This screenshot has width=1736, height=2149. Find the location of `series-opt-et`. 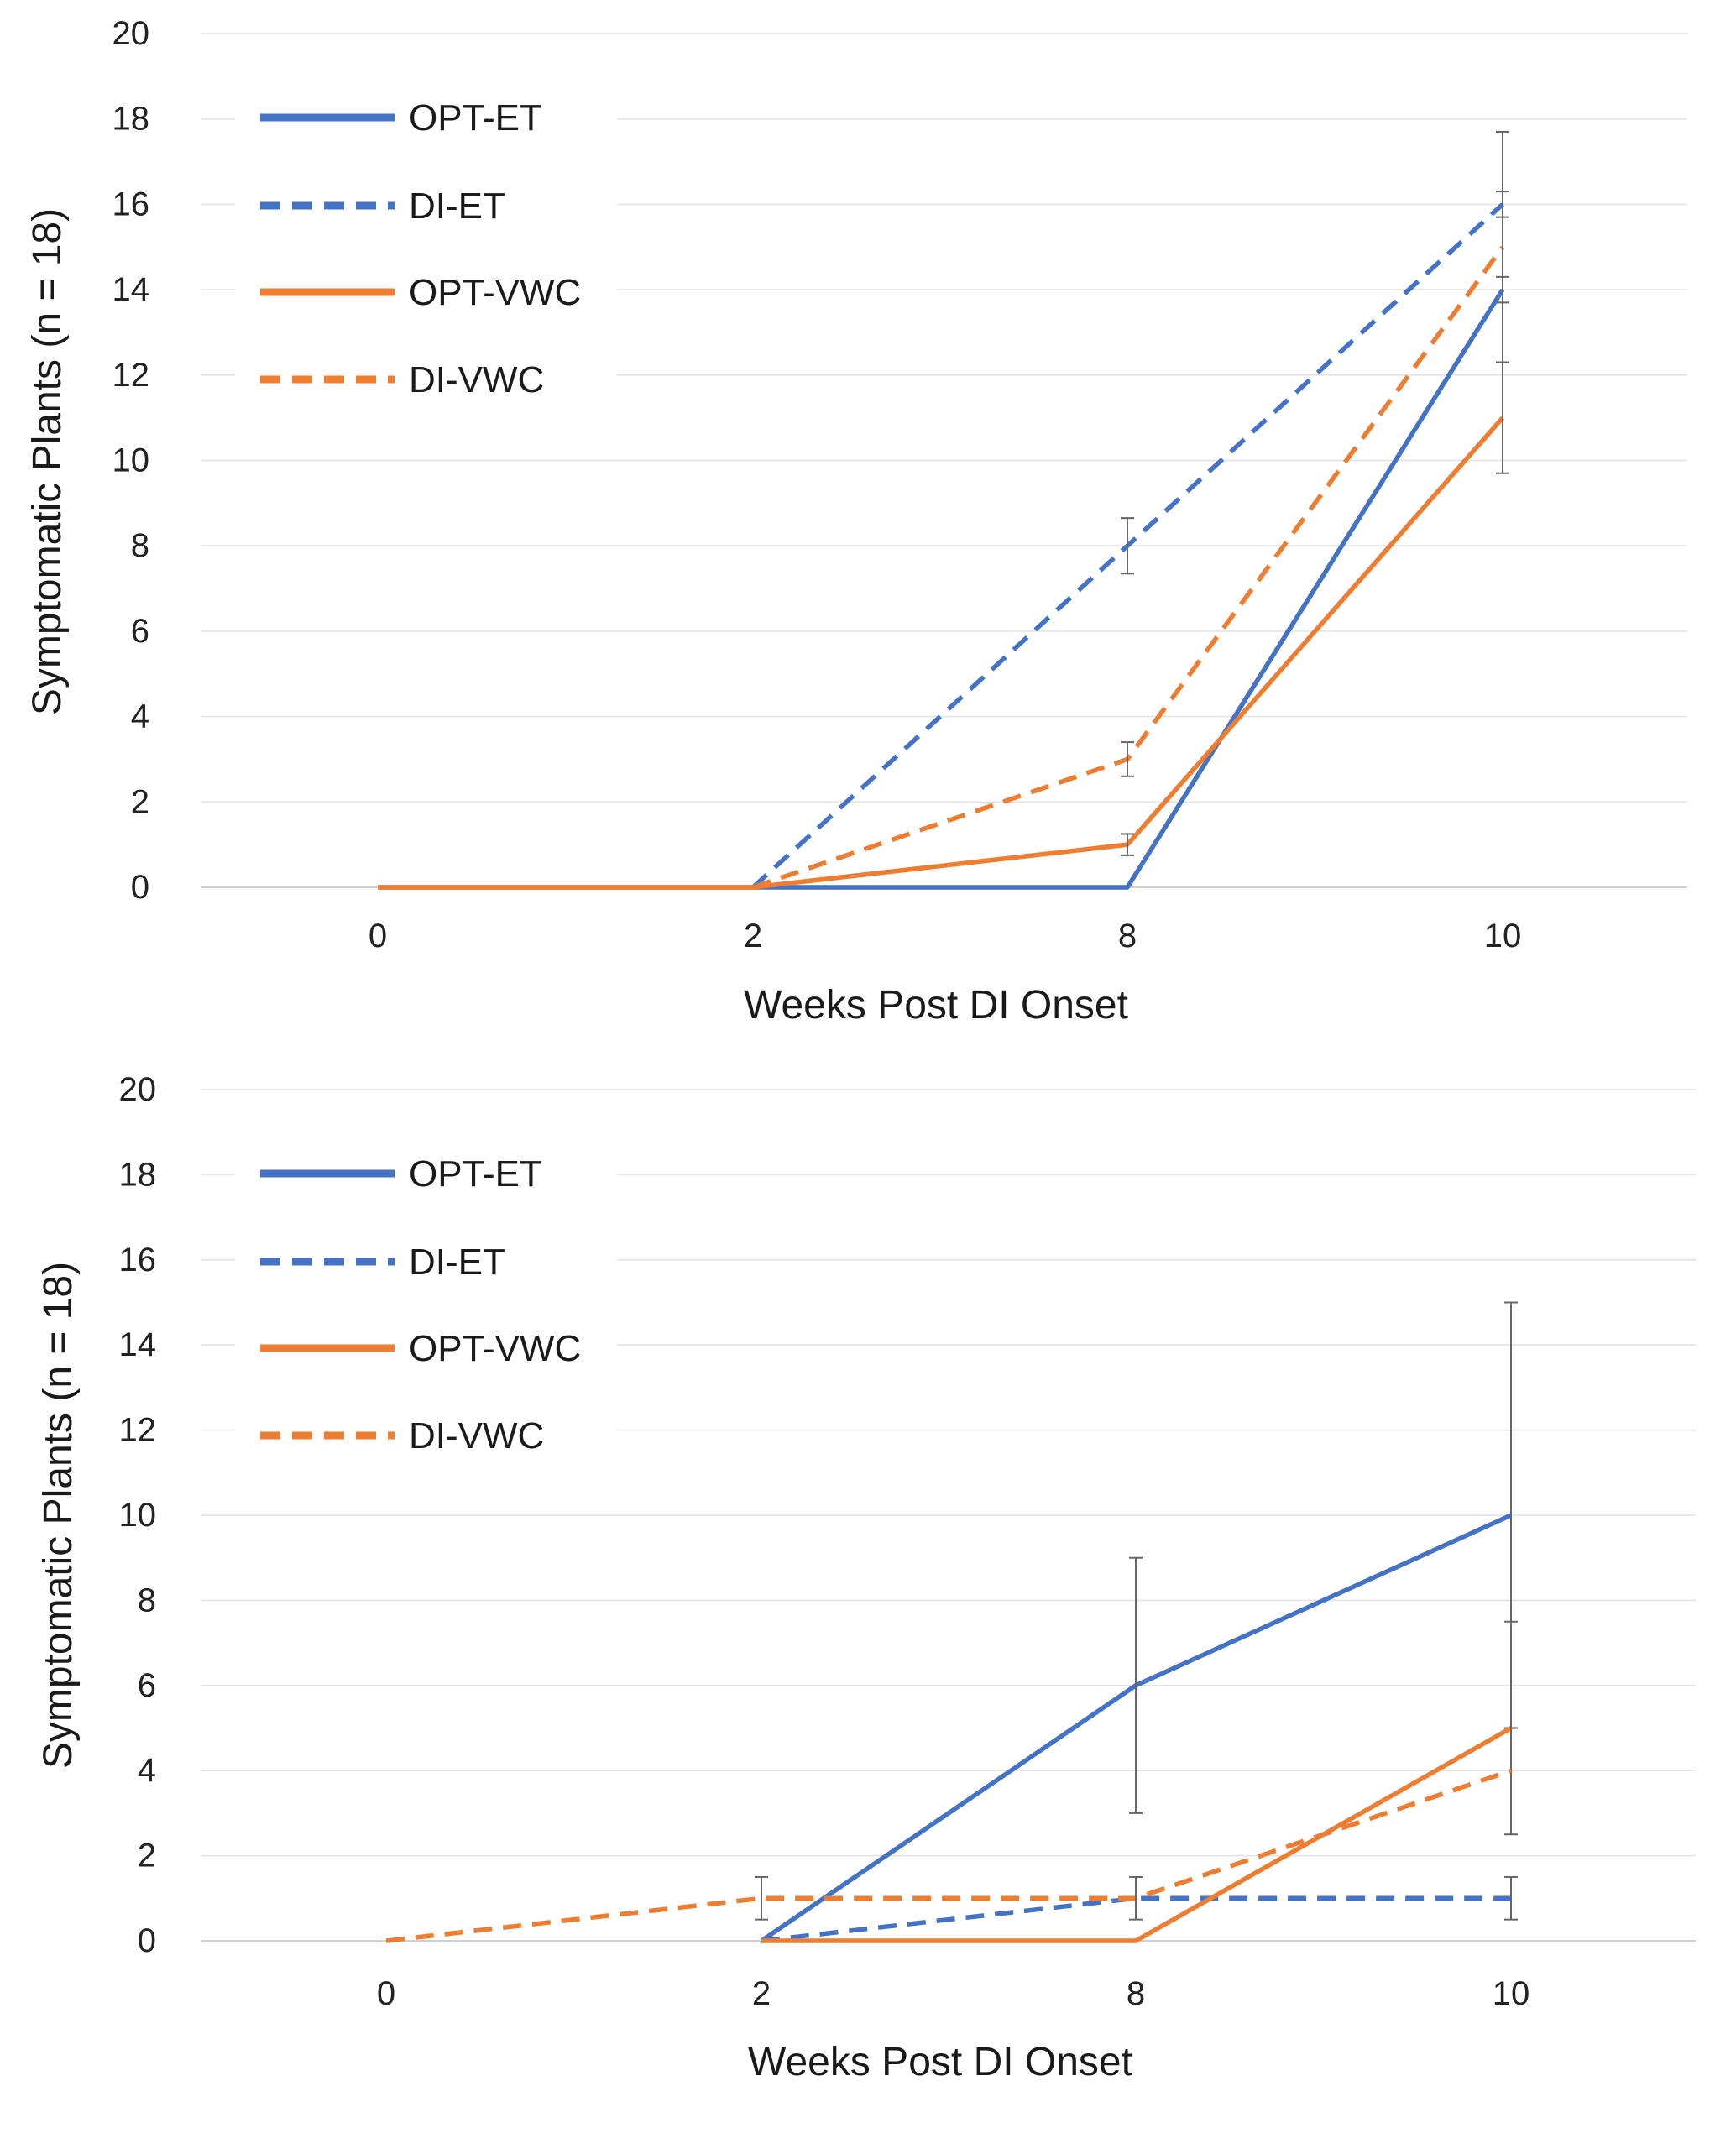

series-opt-et is located at coordinates (1139, 1622).